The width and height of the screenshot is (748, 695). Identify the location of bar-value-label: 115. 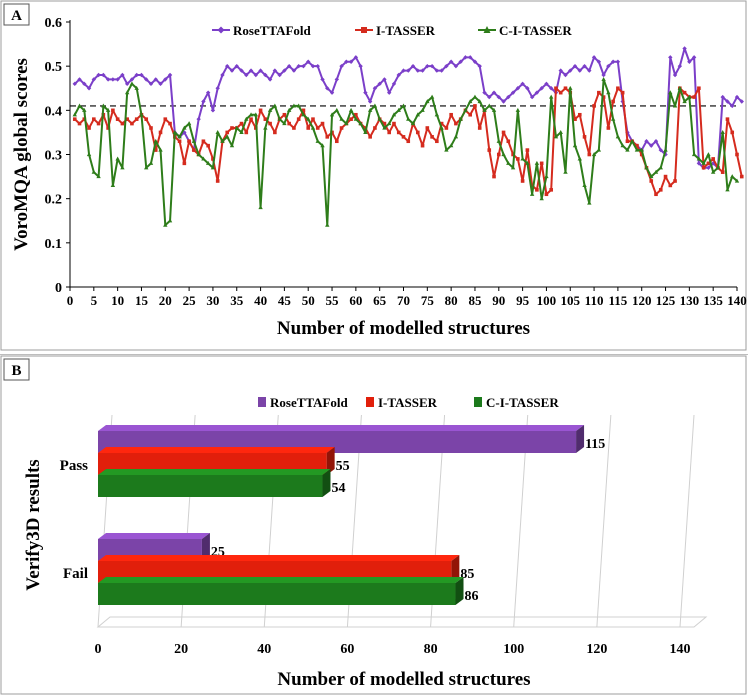
(595, 444).